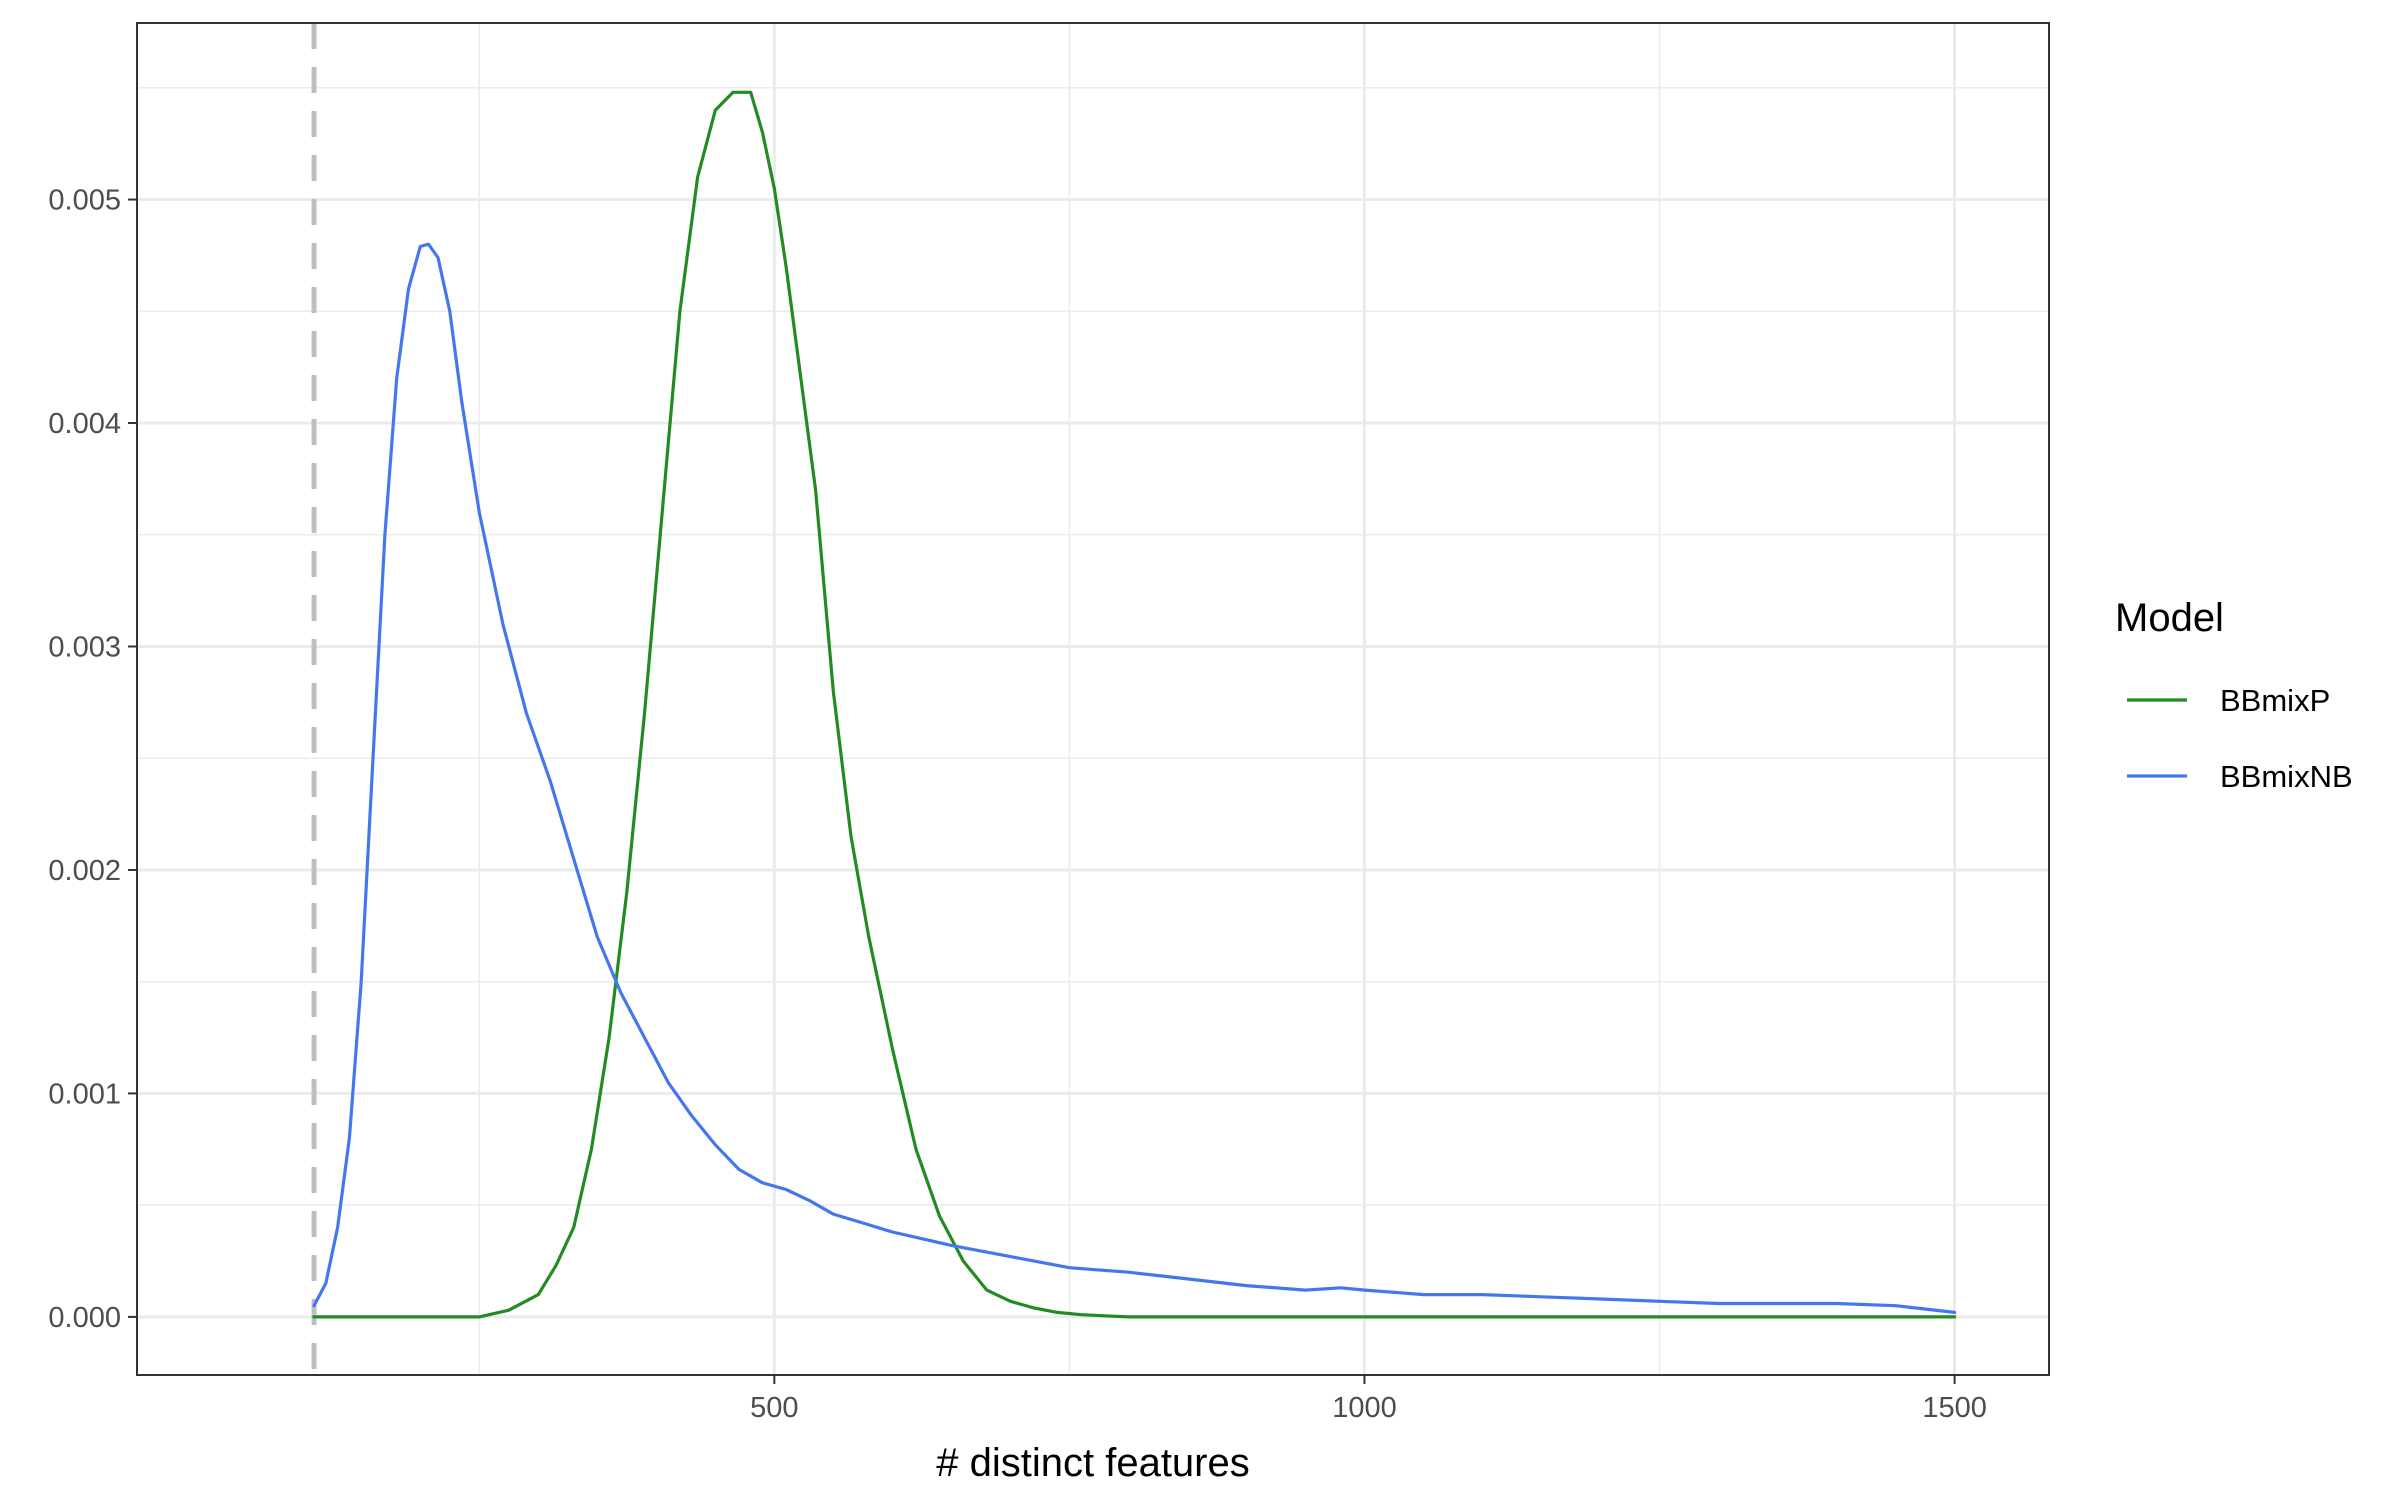 The width and height of the screenshot is (2400, 1500). Describe the element at coordinates (1364, 1408) in the screenshot. I see `x-tick-label: 1000` at that location.